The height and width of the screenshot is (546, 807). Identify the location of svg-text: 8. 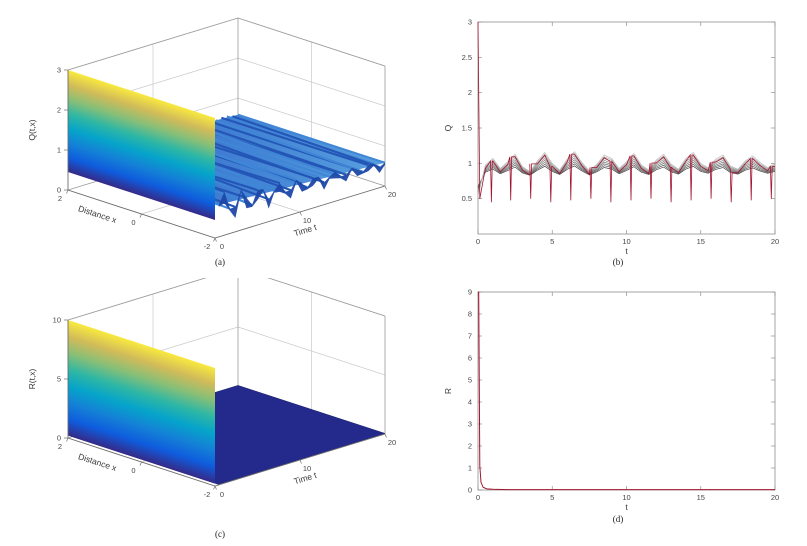
(470, 314).